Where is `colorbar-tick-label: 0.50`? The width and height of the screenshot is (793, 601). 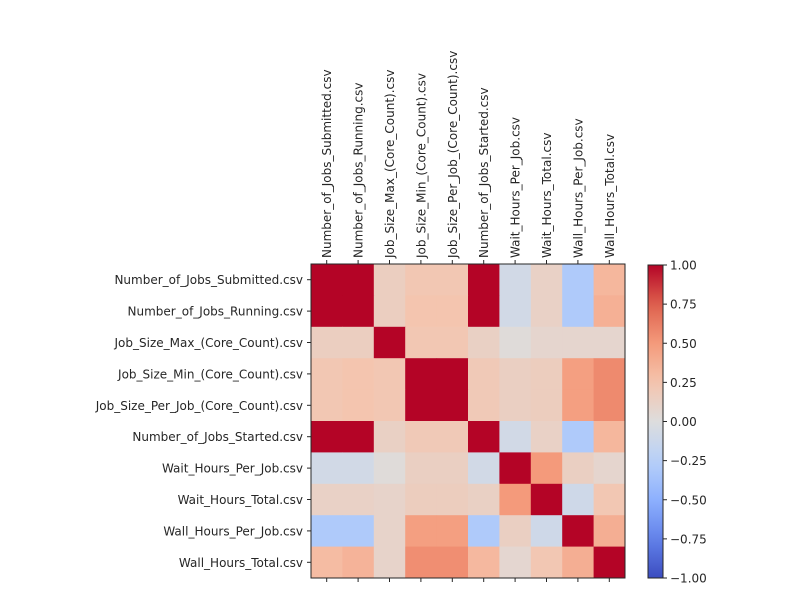 colorbar-tick-label: 0.50 is located at coordinates (683, 344).